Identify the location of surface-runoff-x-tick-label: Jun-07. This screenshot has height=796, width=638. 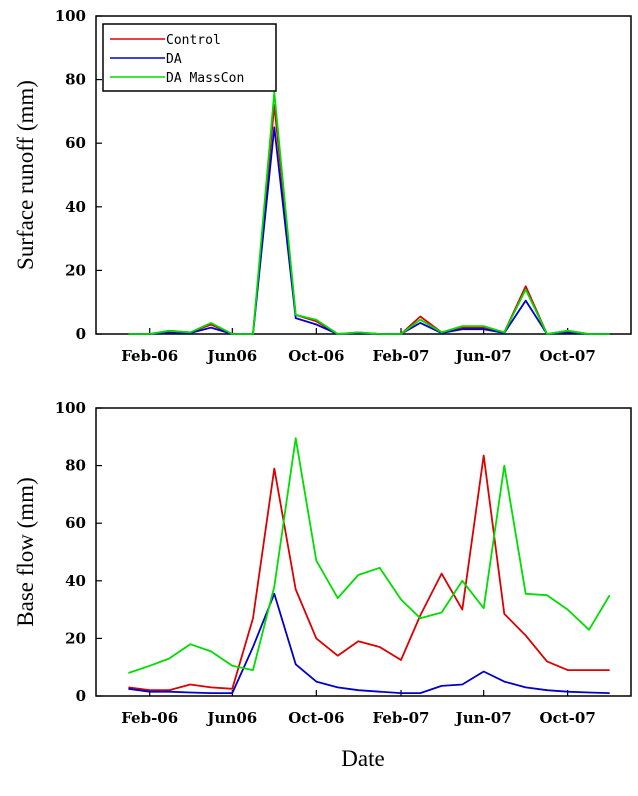
(483, 356).